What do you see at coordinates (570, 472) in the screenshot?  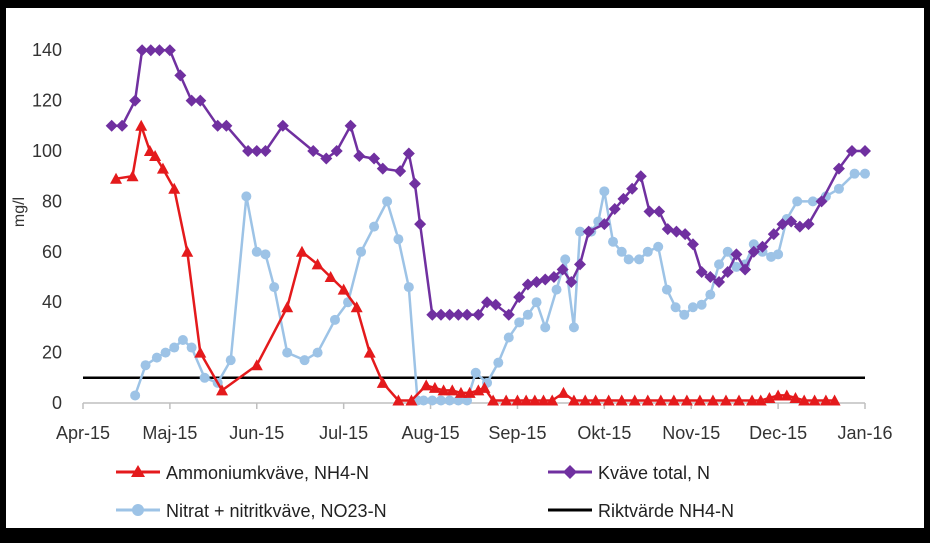 I see `legend-swatch-kvave-marker` at bounding box center [570, 472].